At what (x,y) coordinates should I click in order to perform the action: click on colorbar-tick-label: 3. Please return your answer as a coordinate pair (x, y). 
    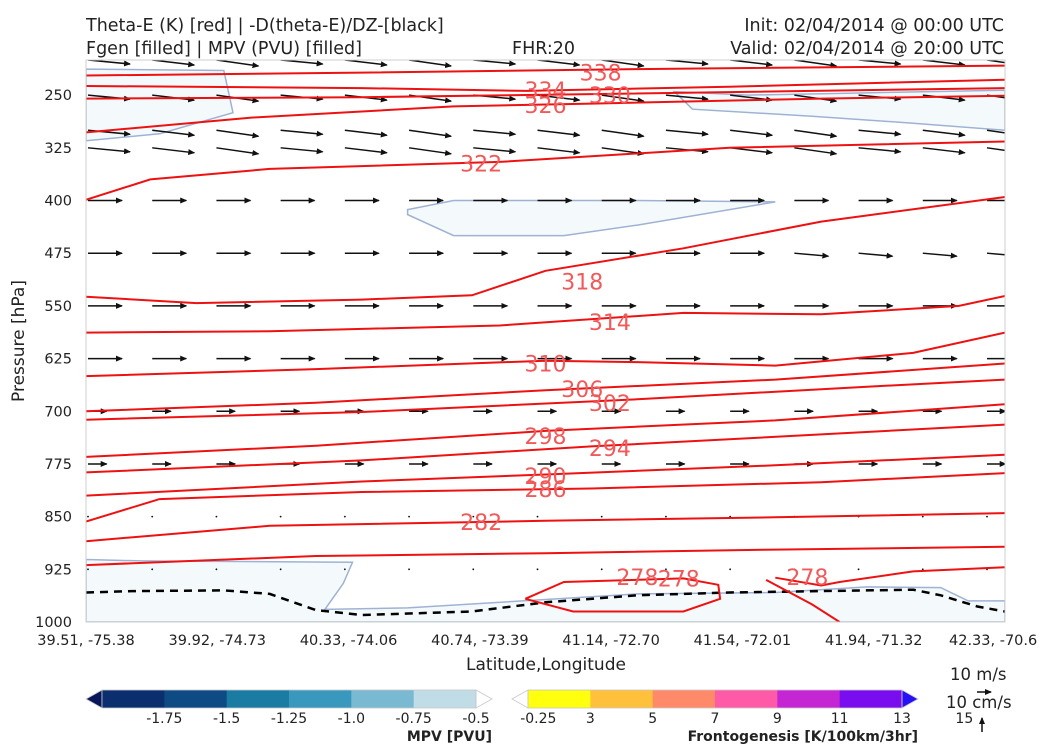
    Looking at the image, I should click on (590, 719).